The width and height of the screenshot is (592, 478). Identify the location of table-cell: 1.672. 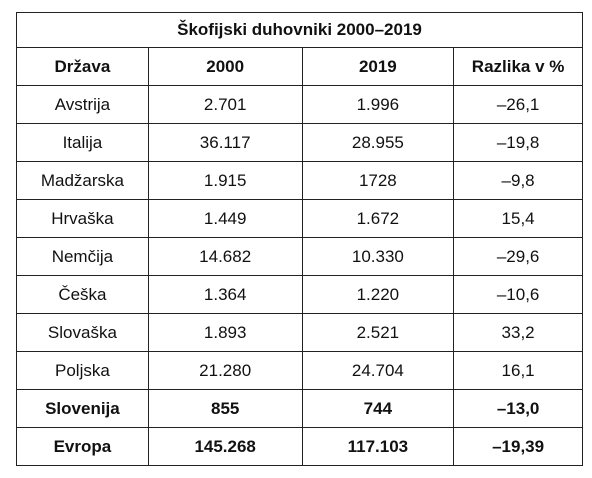
(378, 218).